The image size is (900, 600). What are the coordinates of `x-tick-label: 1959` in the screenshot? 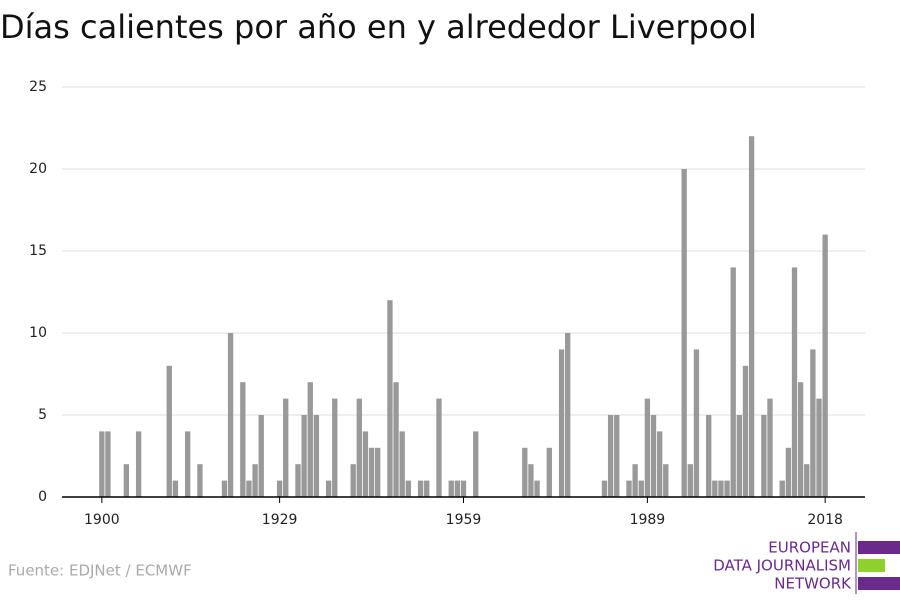 It's located at (464, 520).